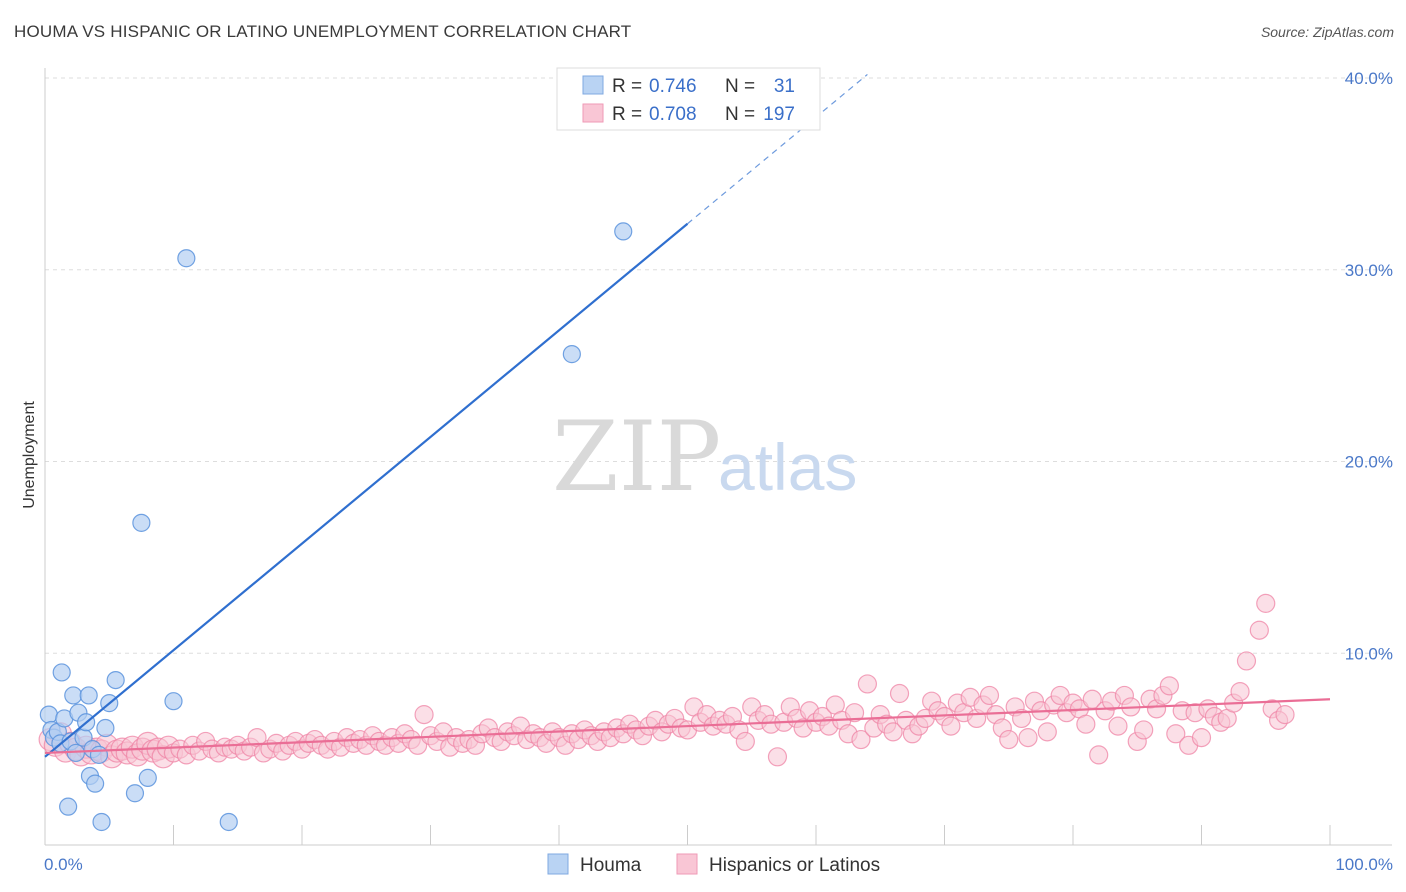  What do you see at coordinates (611, 865) in the screenshot?
I see `legend-label-houma: Houma` at bounding box center [611, 865].